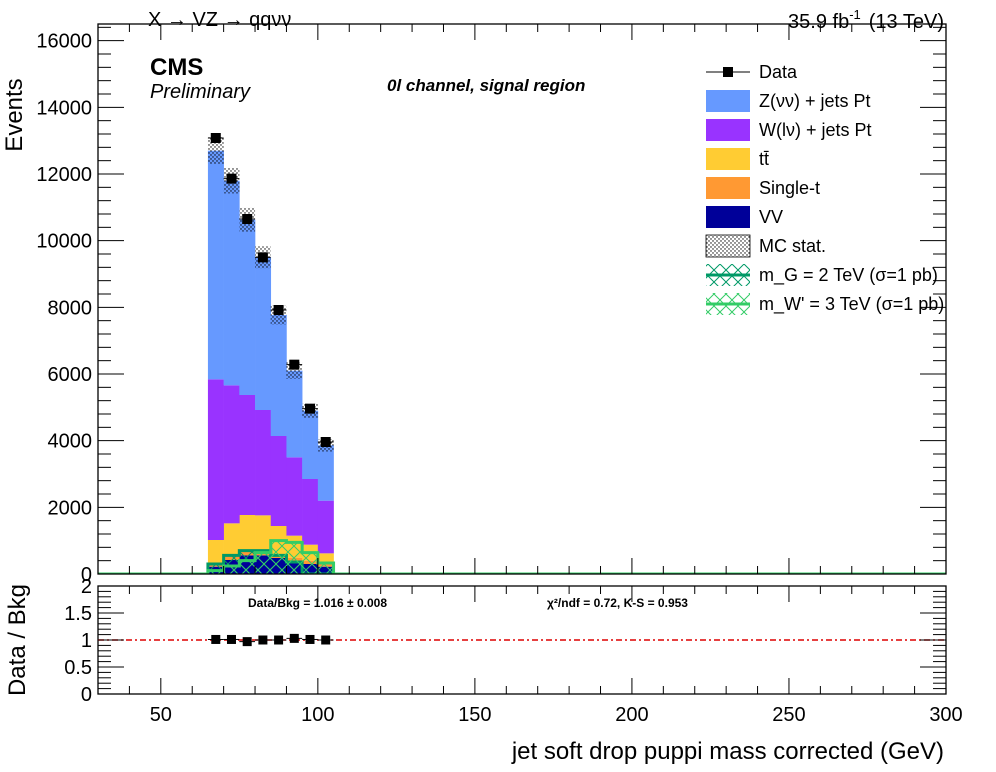  Describe the element at coordinates (848, 275) in the screenshot. I see `legend-label: m_G = 2 TeV (σ=1 pb)` at that location.